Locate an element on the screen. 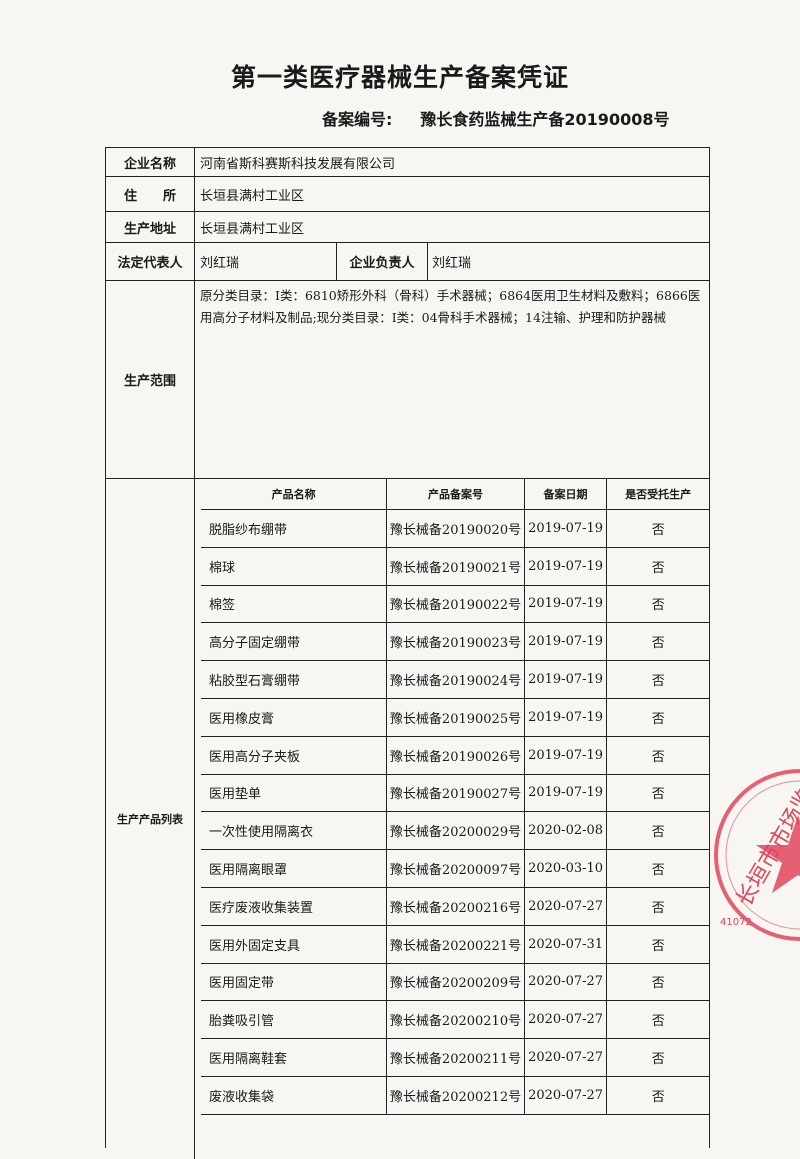  header-record-number: 产品备案号 is located at coordinates (456, 494).